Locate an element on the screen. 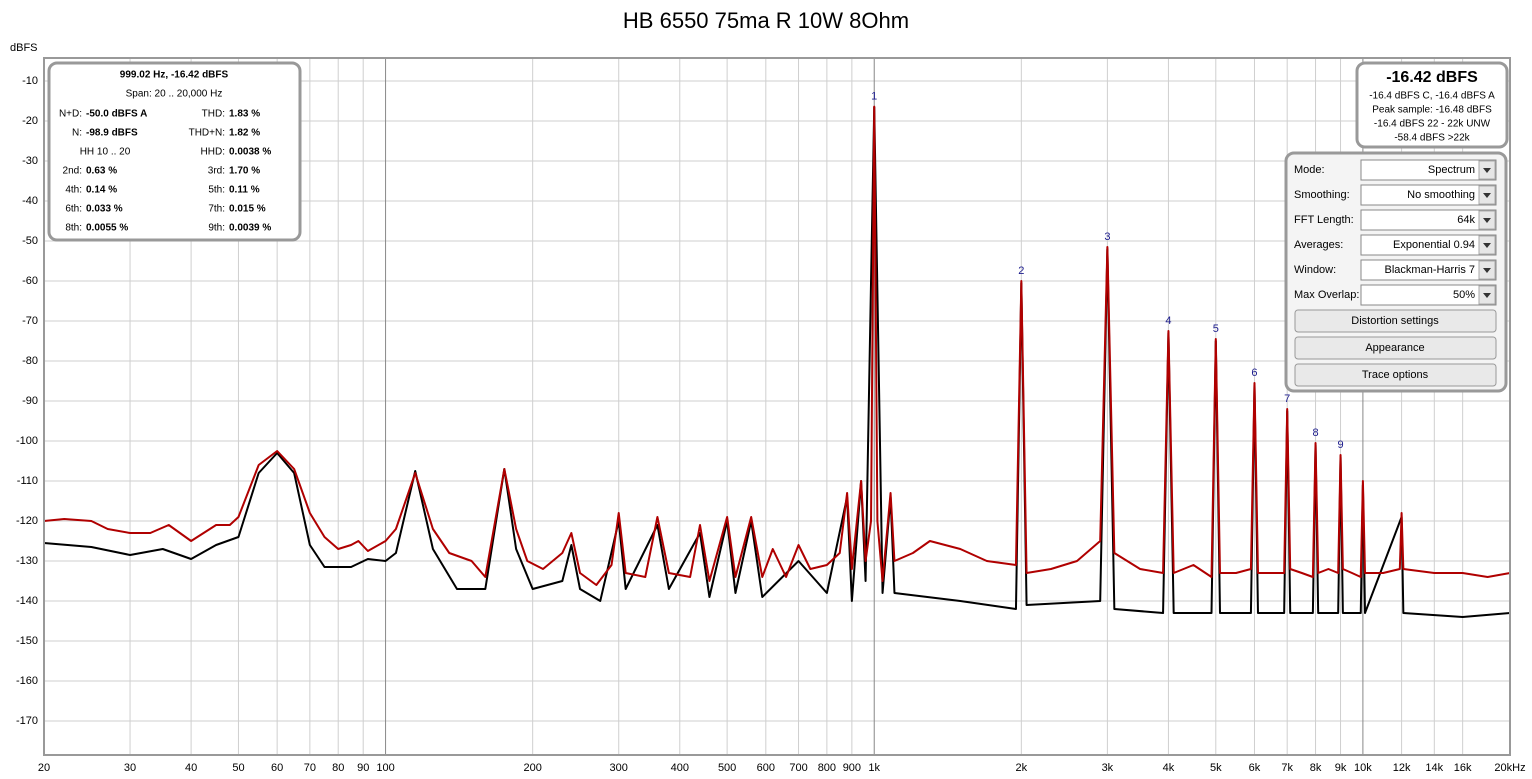 Image resolution: width=1532 pixels, height=779 pixels. x-tick-label: 200 is located at coordinates (532, 768).